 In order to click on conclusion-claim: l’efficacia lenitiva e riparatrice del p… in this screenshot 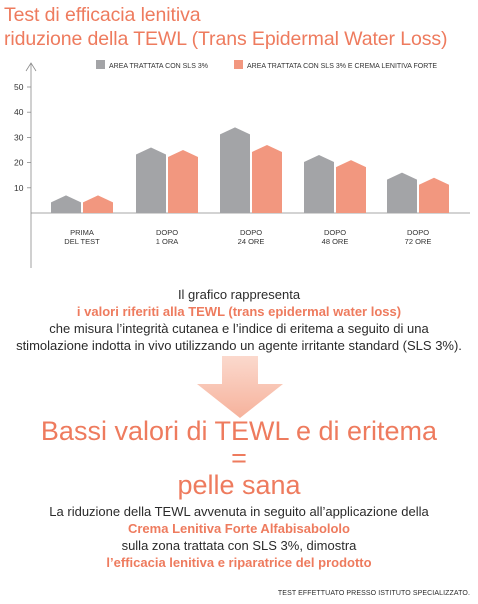, I will do `click(239, 562)`.